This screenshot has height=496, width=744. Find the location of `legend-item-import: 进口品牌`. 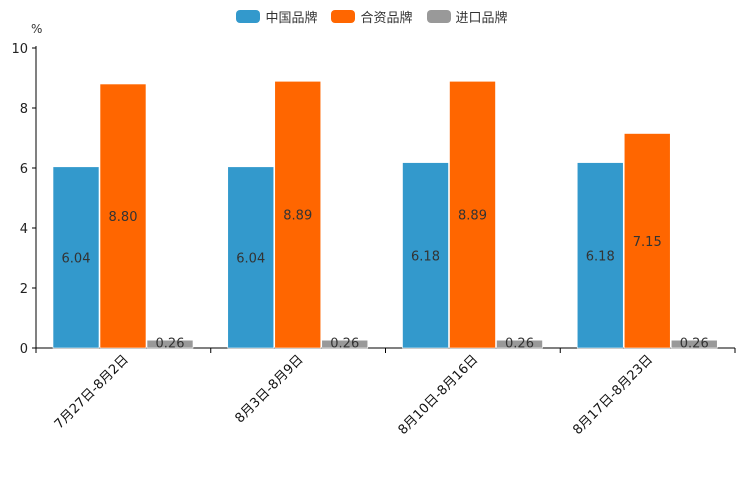

legend-item-import: 进口品牌 is located at coordinates (467, 16).